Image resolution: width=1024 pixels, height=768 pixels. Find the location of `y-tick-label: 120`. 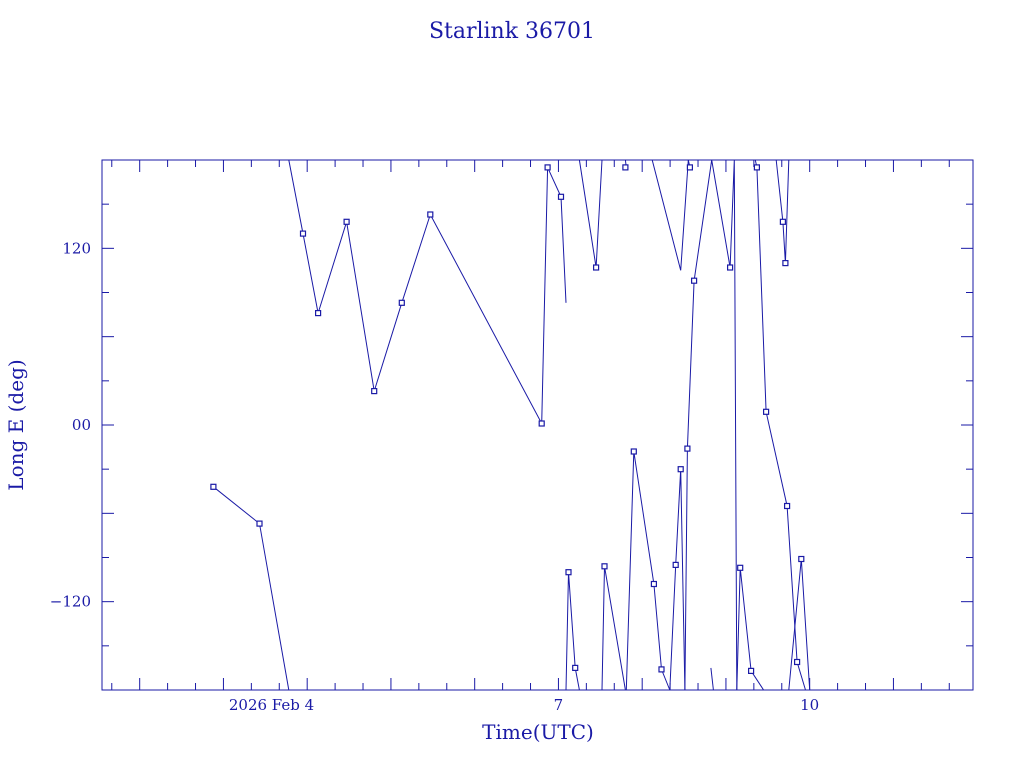

y-tick-label: 120 is located at coordinates (76, 248).